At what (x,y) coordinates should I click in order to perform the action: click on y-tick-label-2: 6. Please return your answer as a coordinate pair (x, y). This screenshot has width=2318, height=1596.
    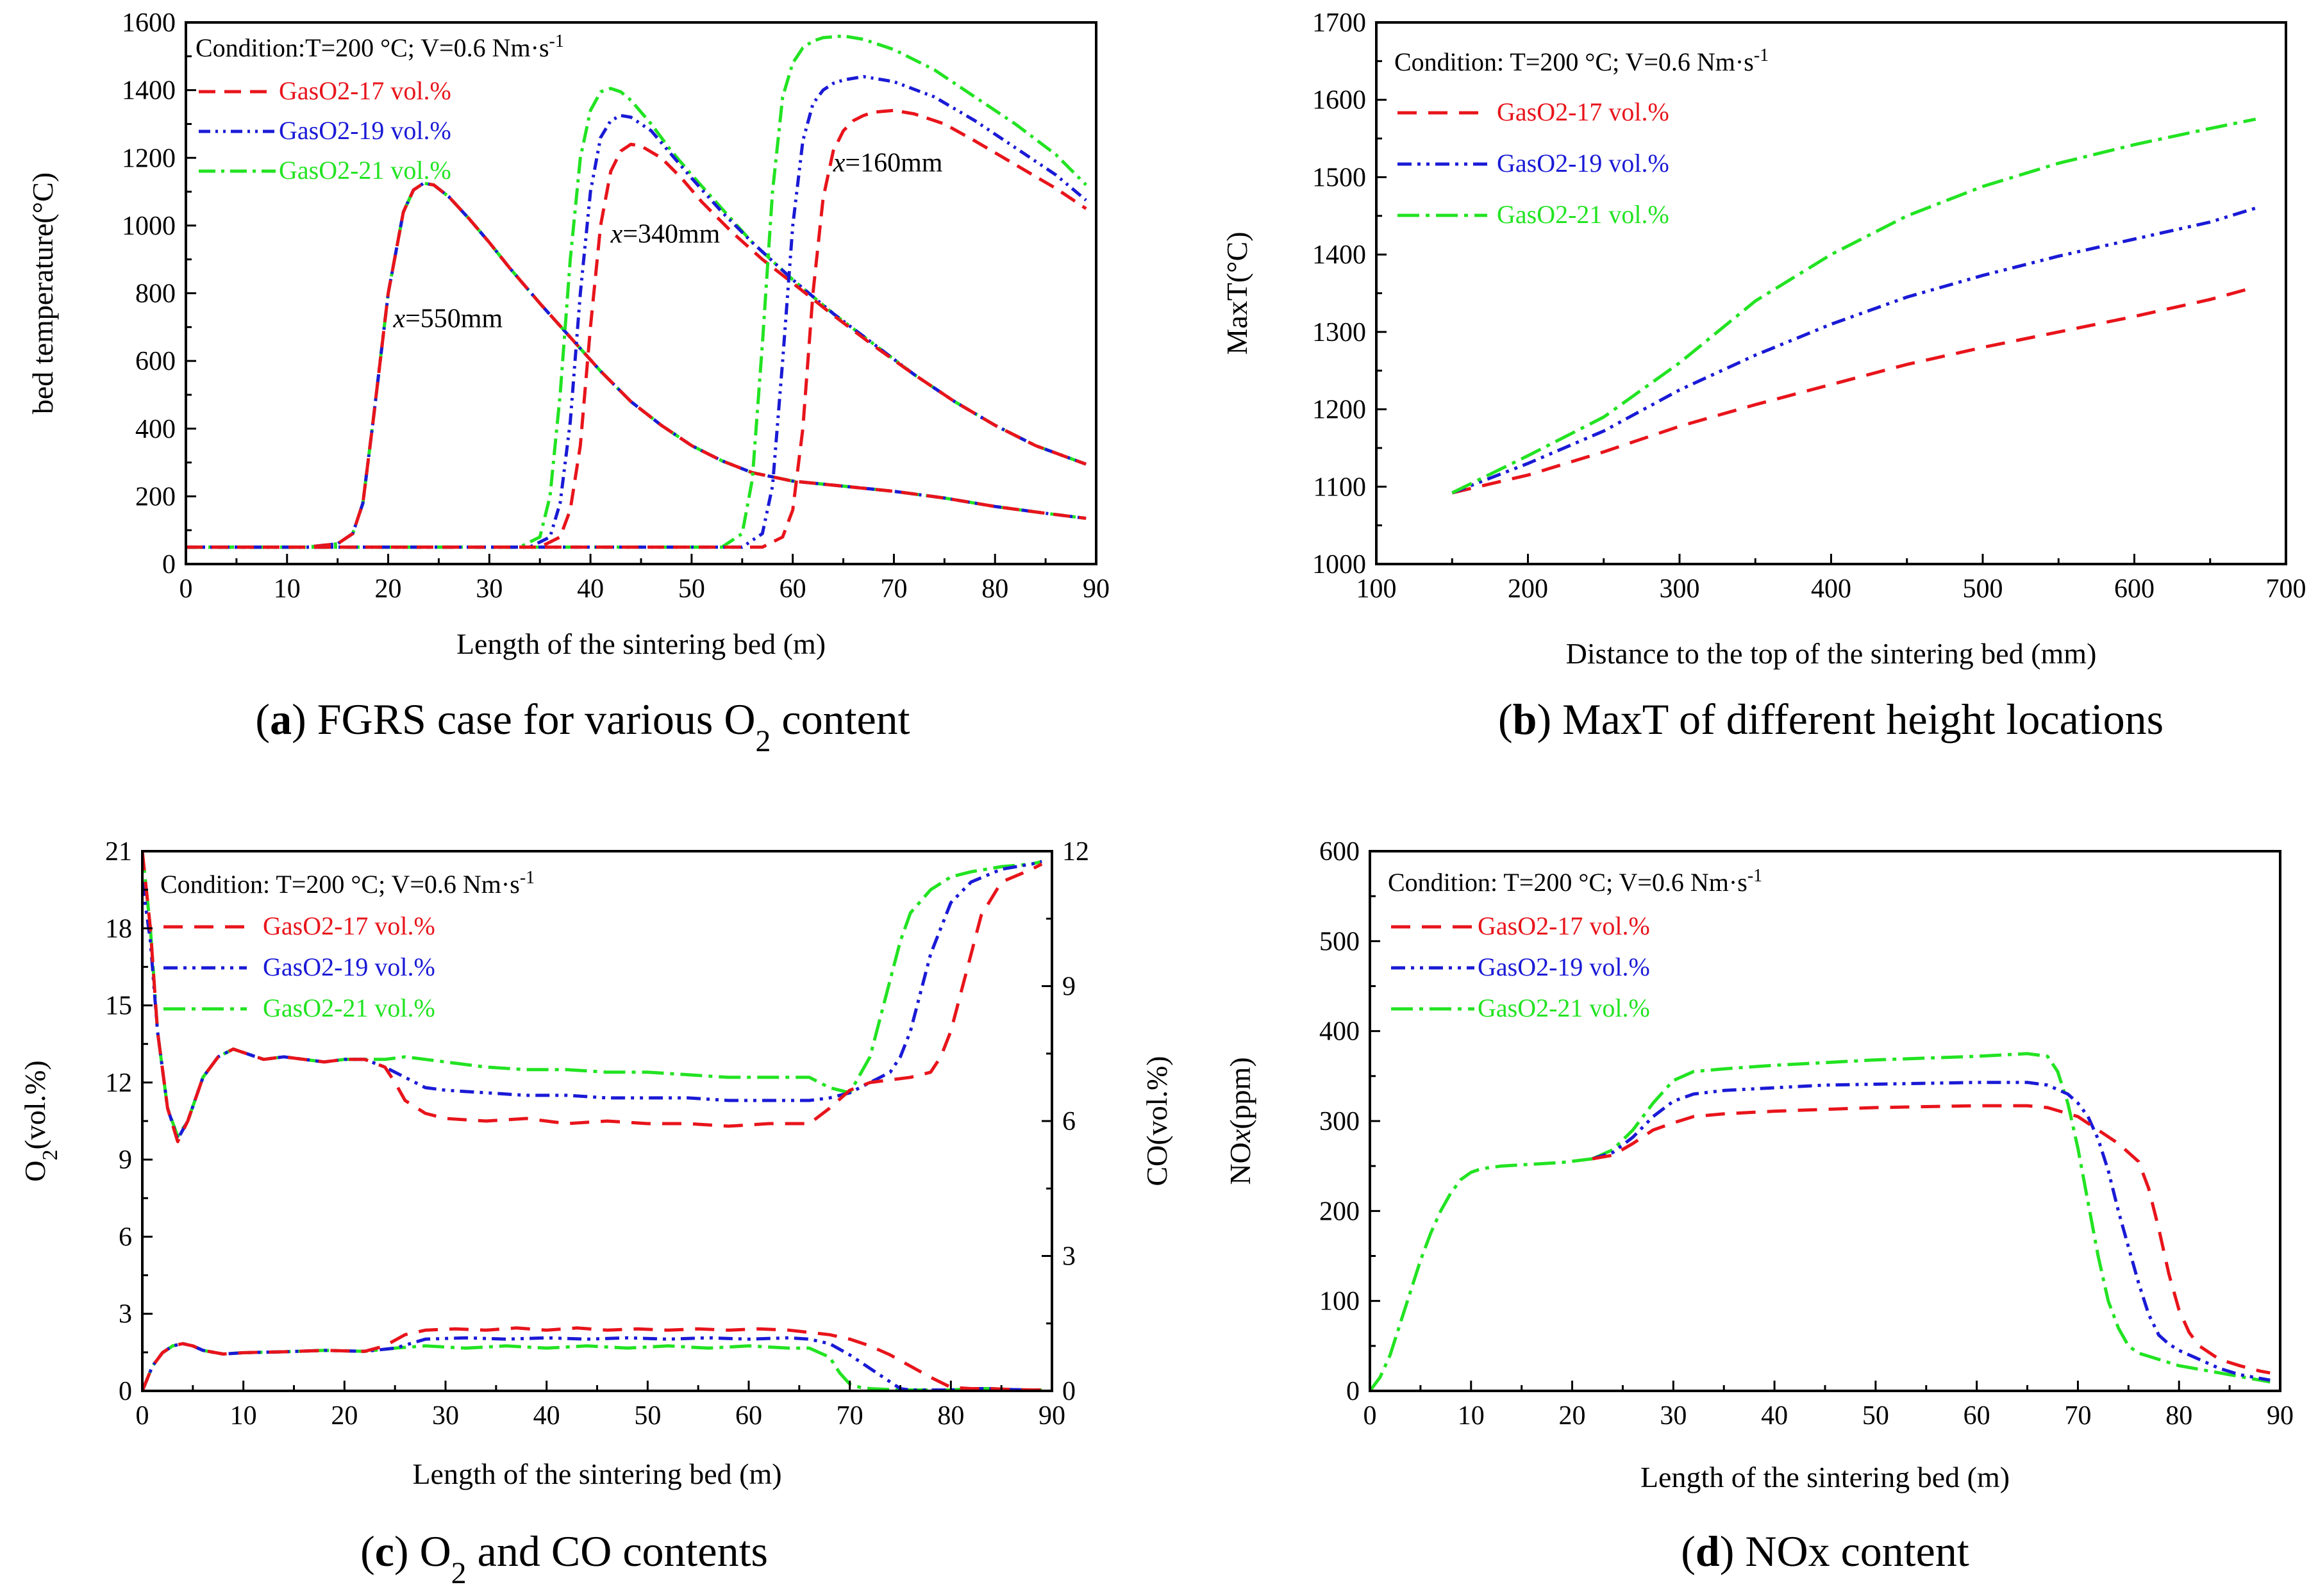
    Looking at the image, I should click on (125, 1237).